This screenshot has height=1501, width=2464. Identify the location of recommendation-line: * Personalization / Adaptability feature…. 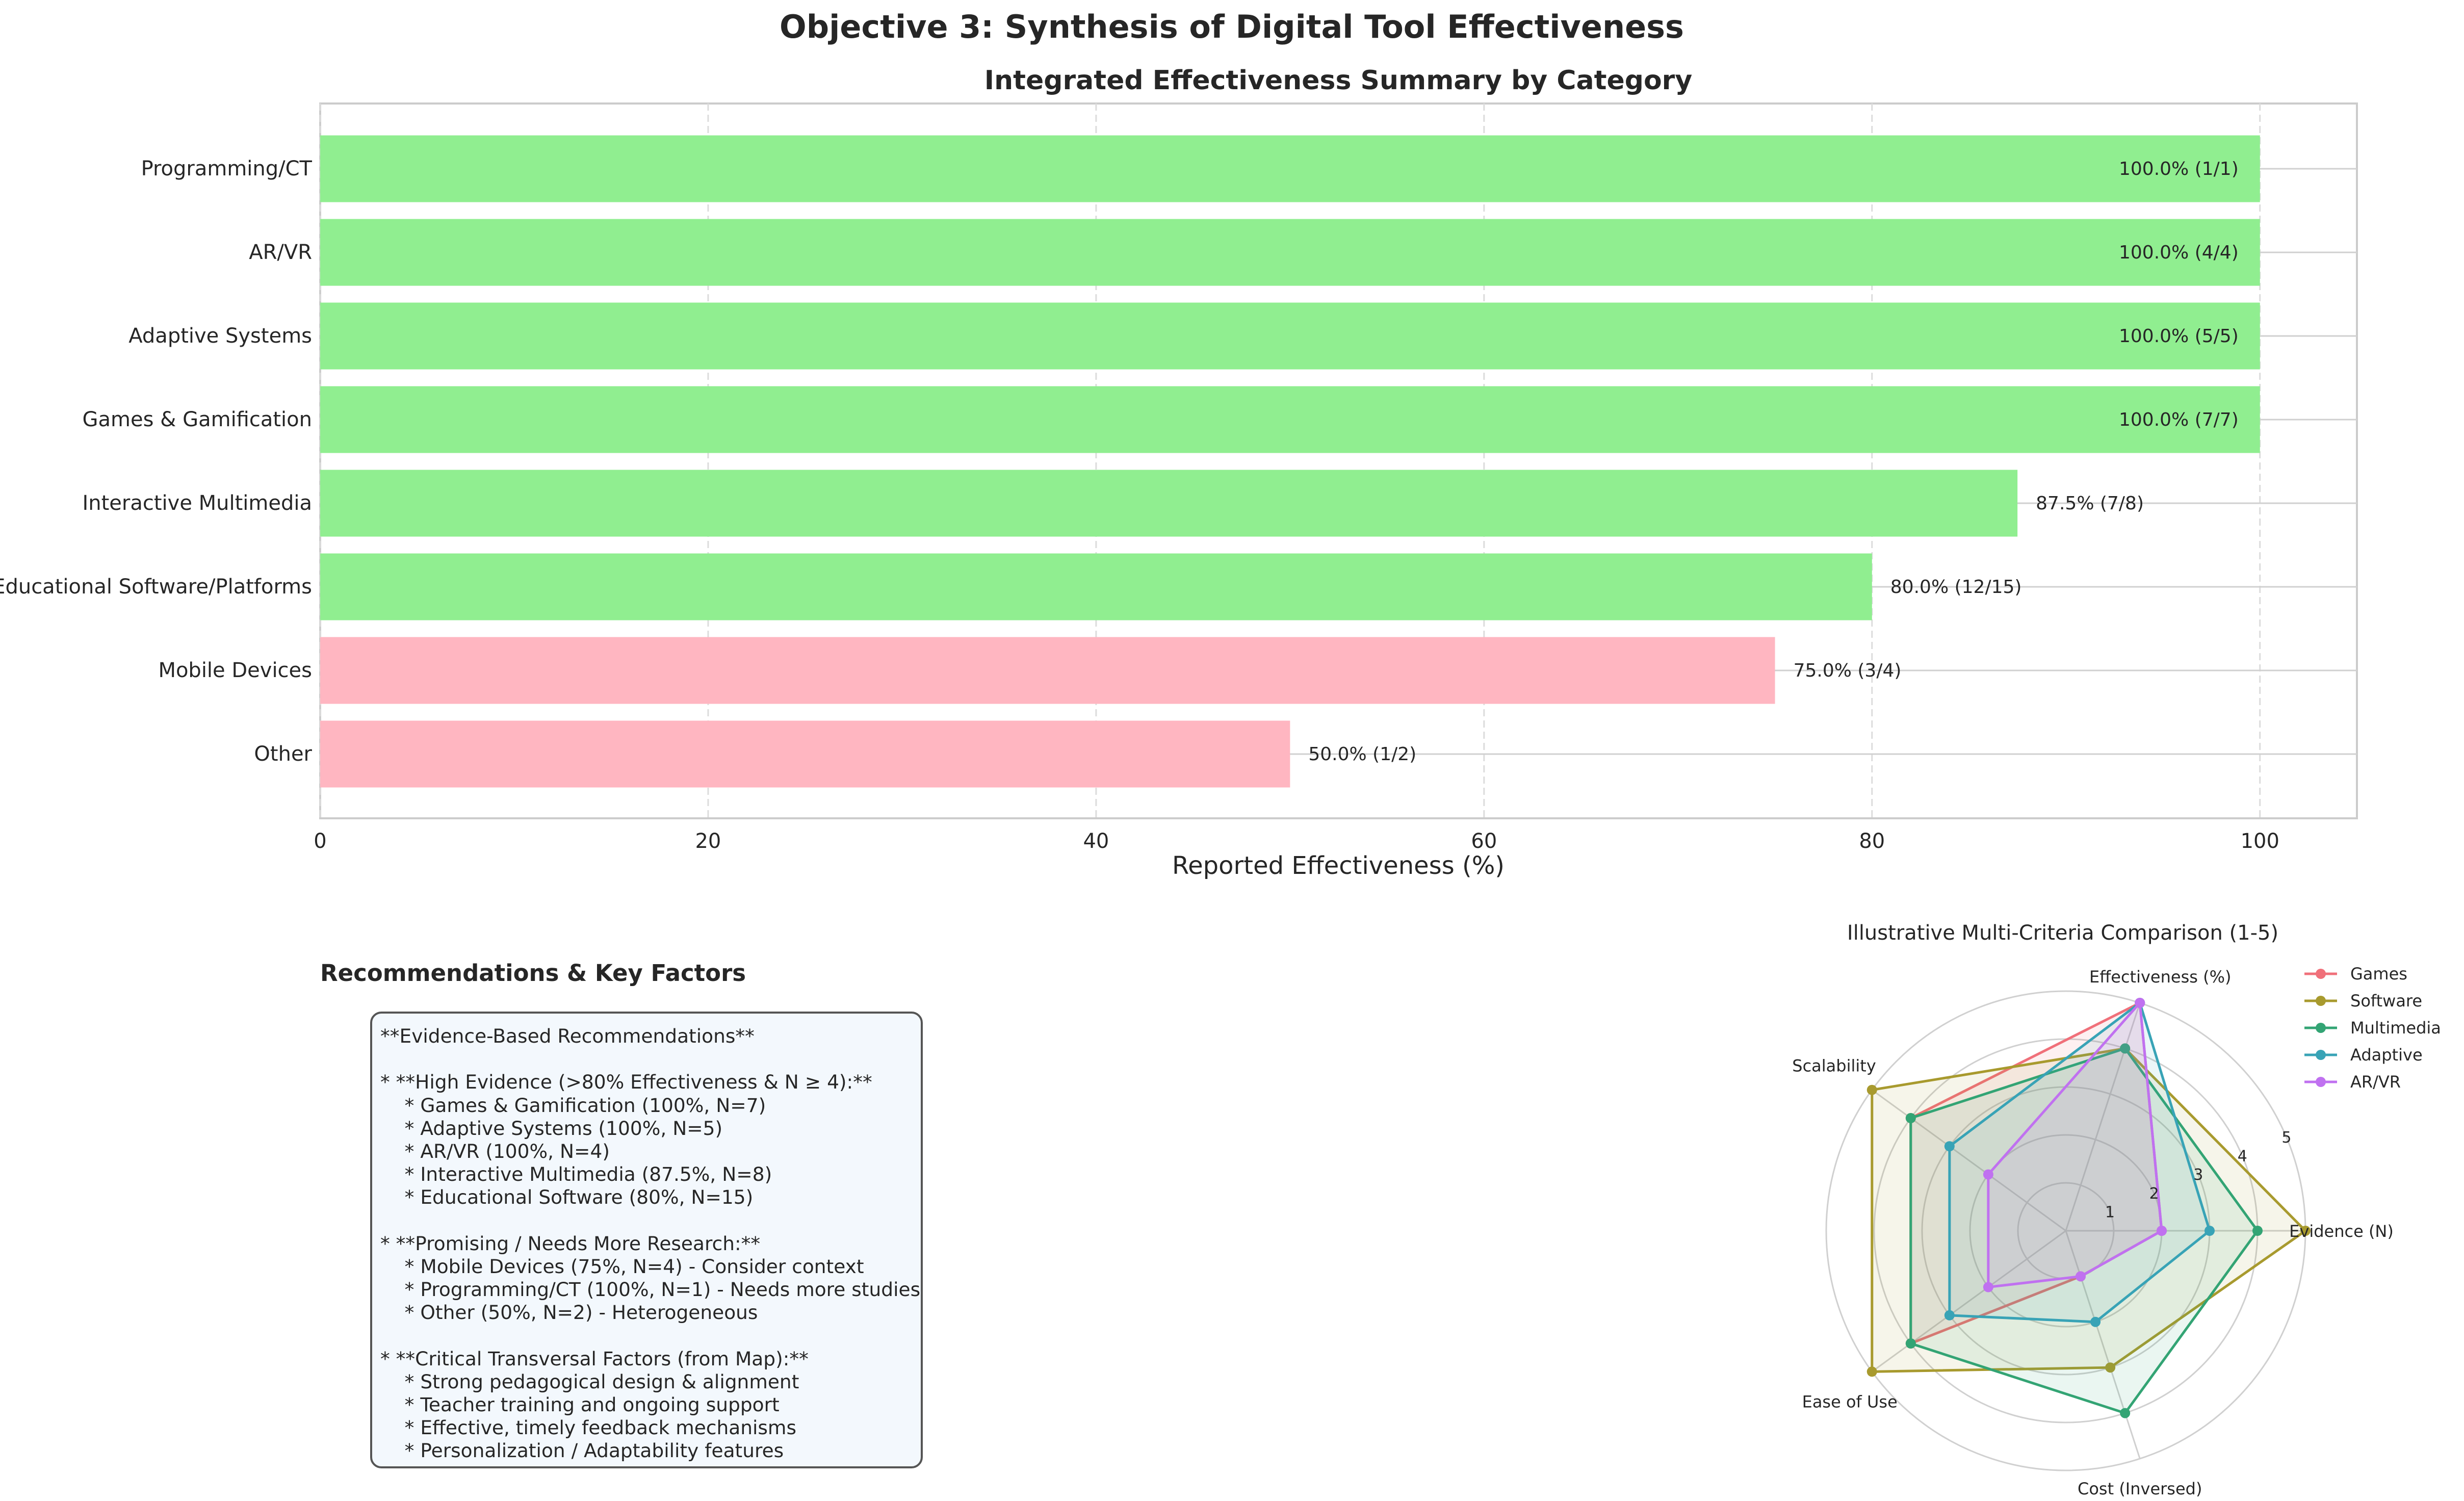
(582, 1450).